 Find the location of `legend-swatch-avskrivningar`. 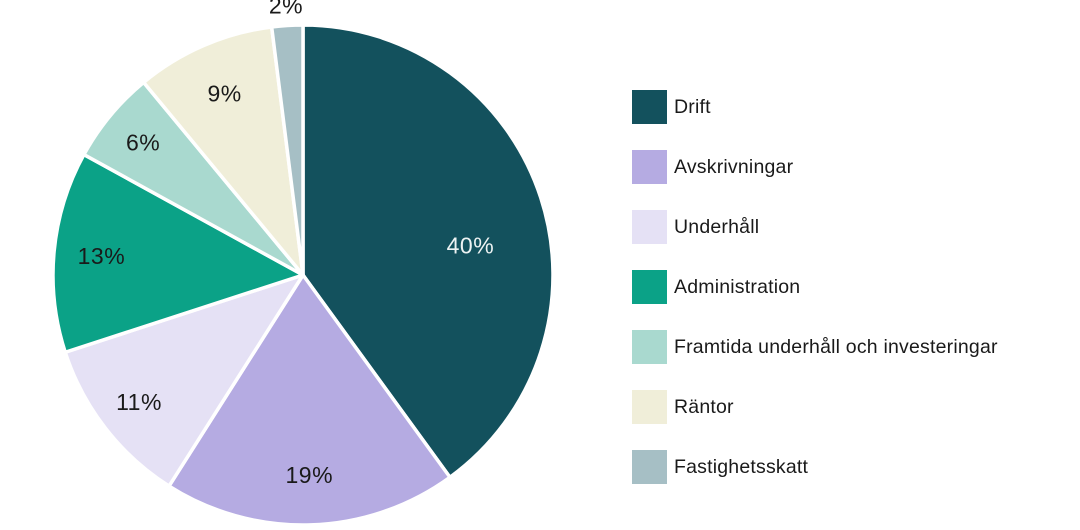

legend-swatch-avskrivningar is located at coordinates (649, 167).